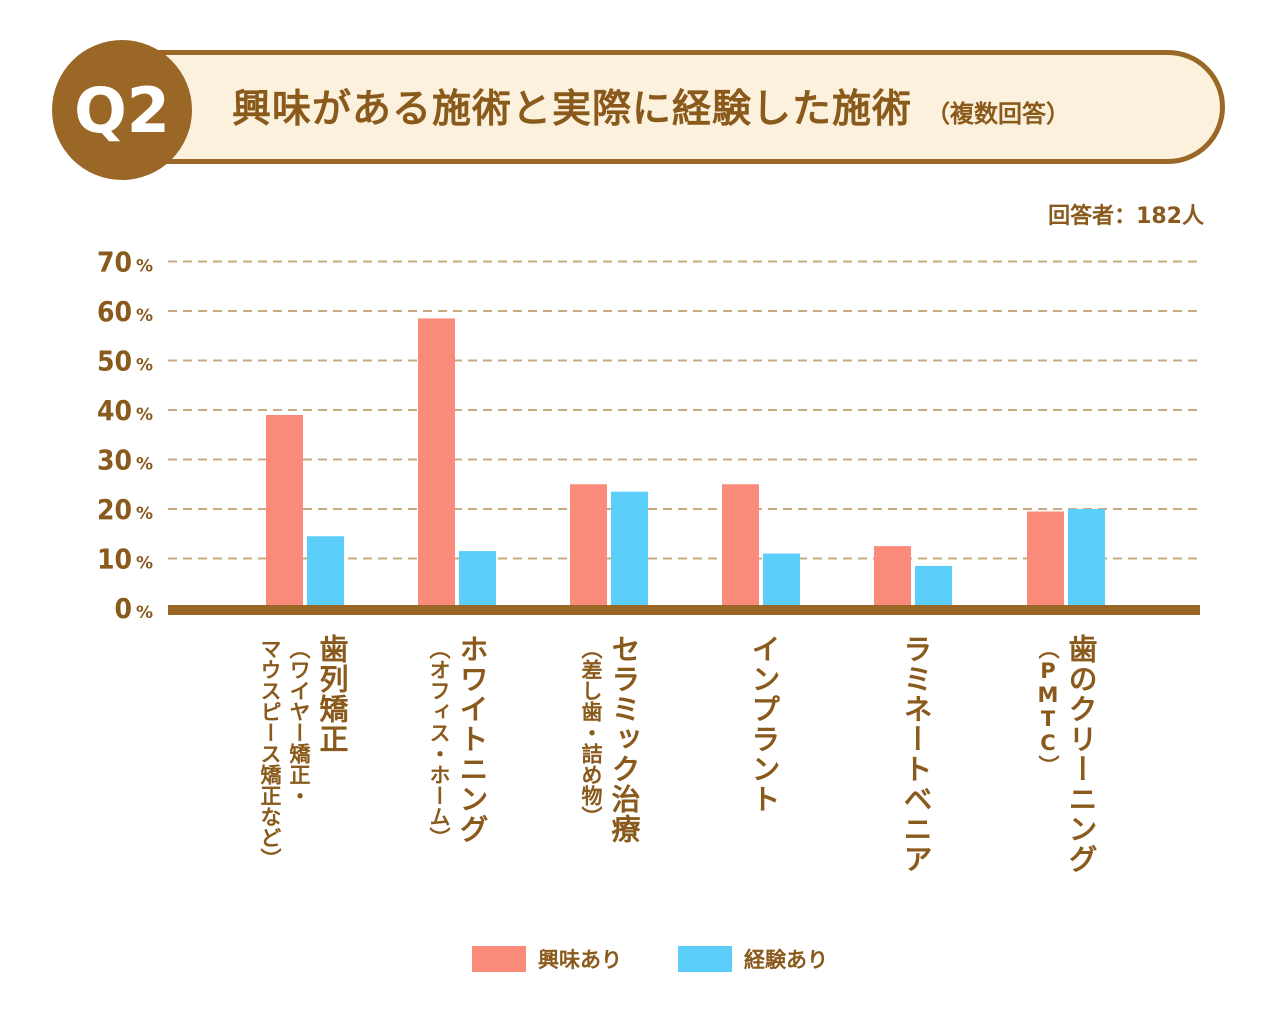  I want to click on x-category-main: ラミネートベニア, so click(916, 754).